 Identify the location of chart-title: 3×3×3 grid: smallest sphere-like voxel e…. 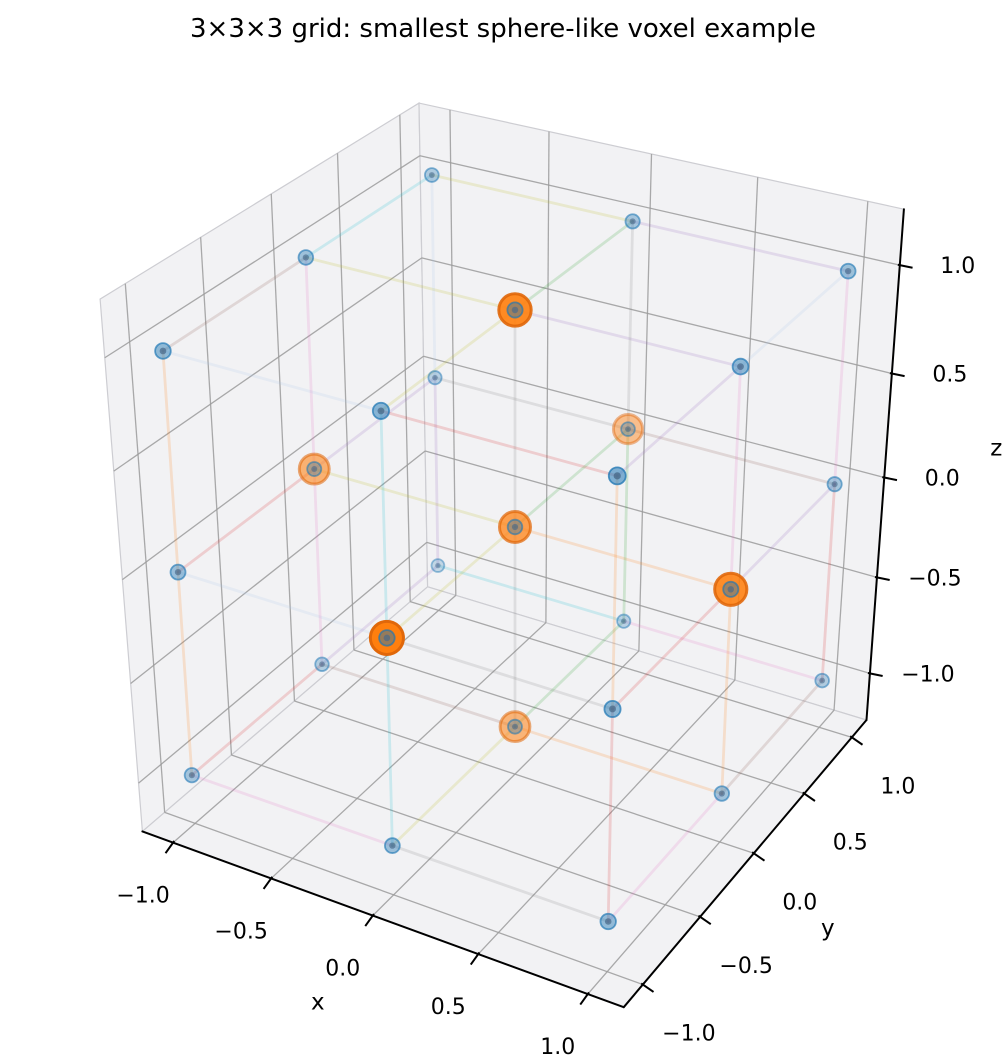
(503, 29).